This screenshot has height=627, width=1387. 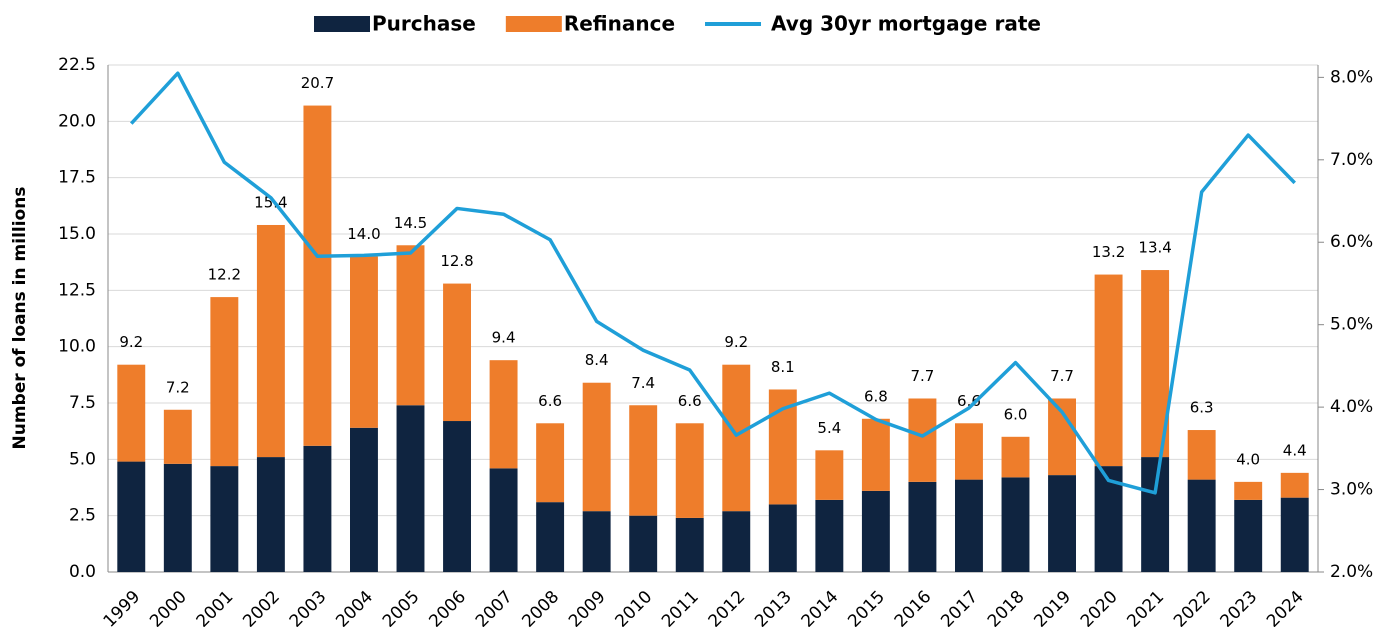 What do you see at coordinates (1099, 607) in the screenshot?
I see `x-tick-label: 2020` at bounding box center [1099, 607].